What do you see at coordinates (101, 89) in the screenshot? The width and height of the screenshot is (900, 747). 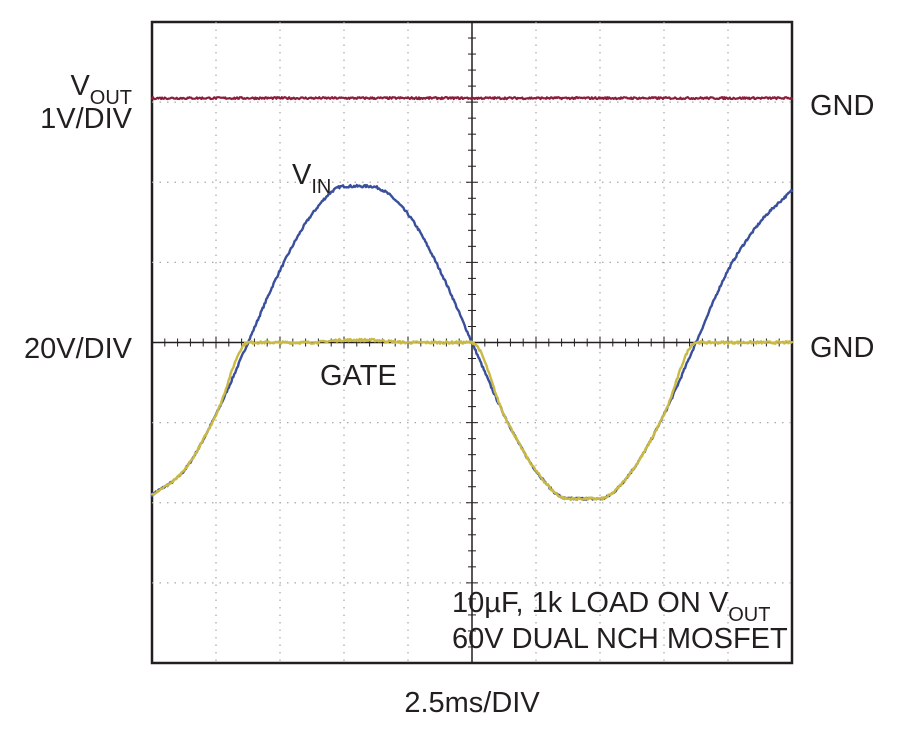 I see `vout-label: VOUT` at bounding box center [101, 89].